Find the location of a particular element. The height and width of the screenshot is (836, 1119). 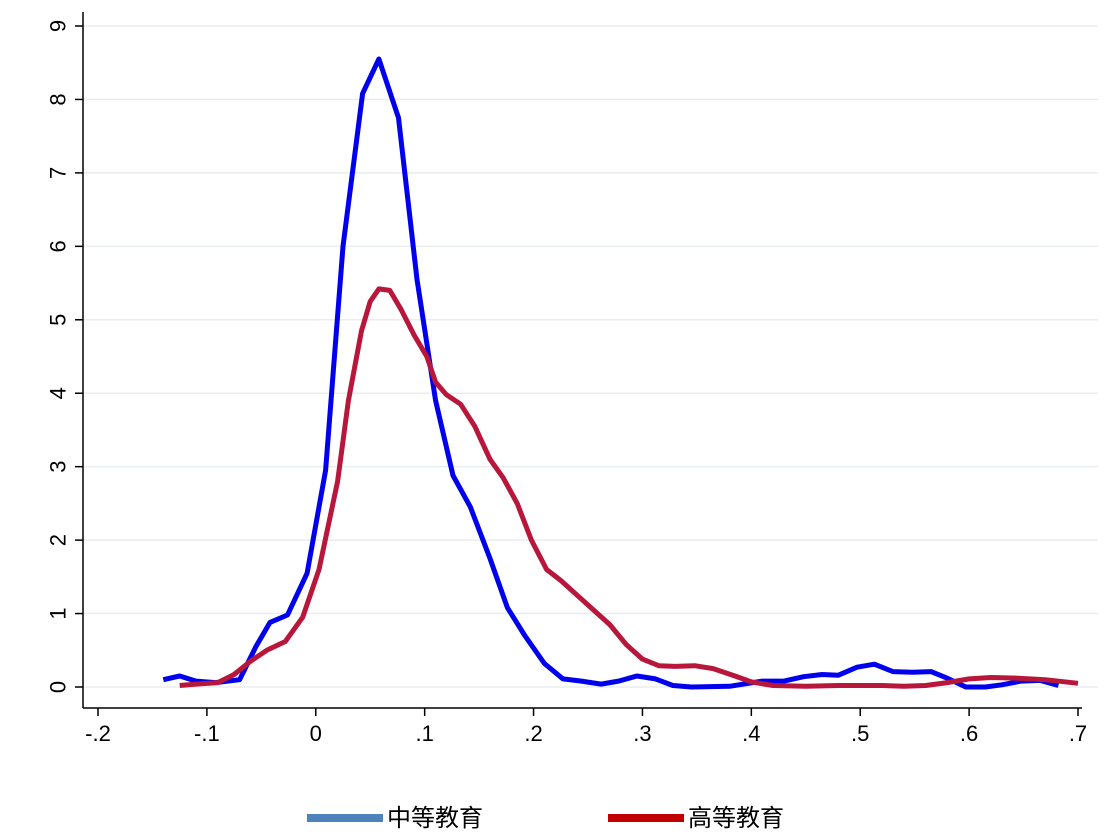

legend-swatch-secondary is located at coordinates (345, 818).